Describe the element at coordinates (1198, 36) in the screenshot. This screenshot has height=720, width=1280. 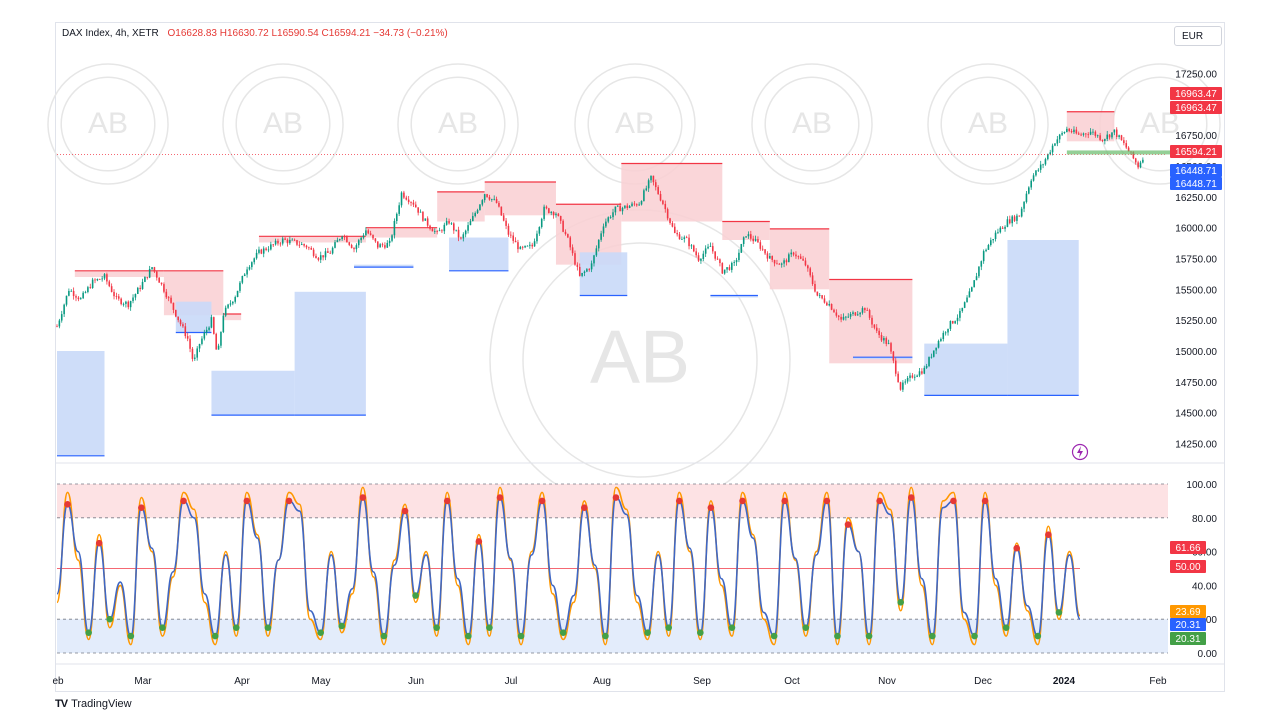
I see `currency-button: EUR` at that location.